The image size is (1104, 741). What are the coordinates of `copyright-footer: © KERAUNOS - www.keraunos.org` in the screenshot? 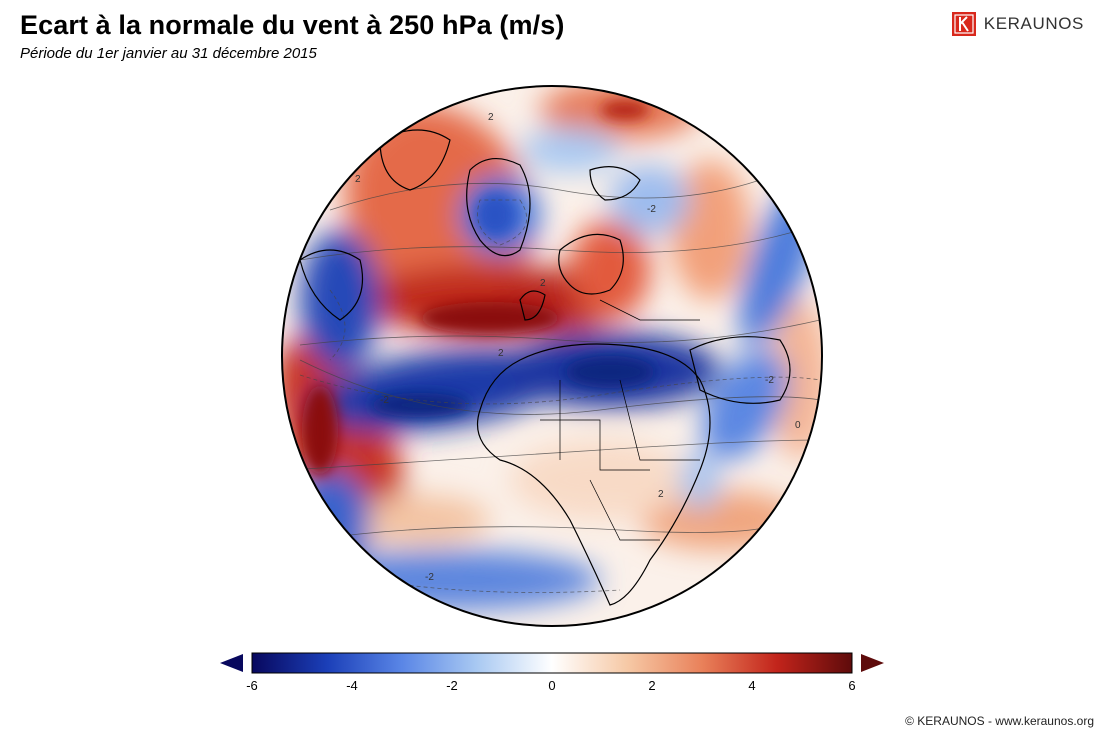 It's located at (999, 721).